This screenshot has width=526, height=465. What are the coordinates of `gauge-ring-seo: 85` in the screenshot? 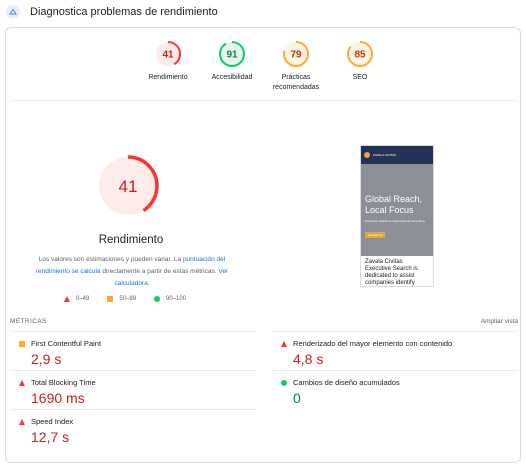 It's located at (360, 54).